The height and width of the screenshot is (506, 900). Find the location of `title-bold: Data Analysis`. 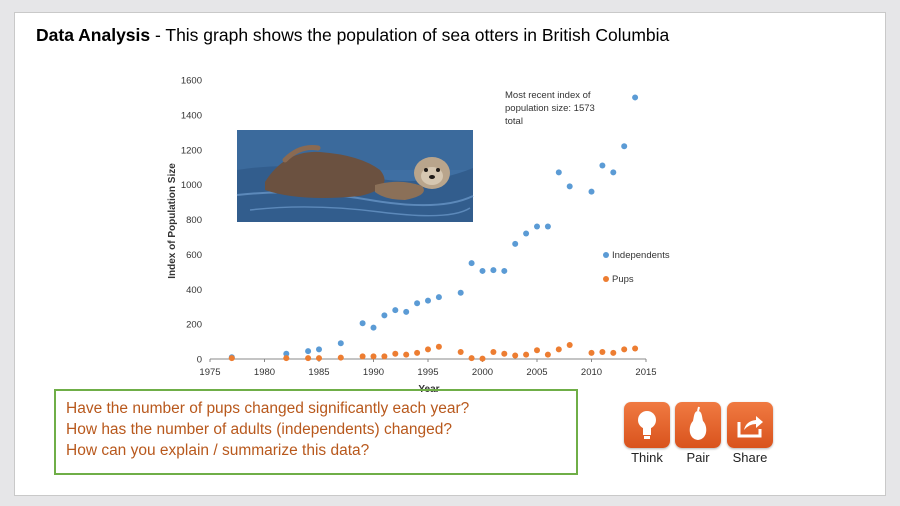

title-bold: Data Analysis is located at coordinates (93, 35).